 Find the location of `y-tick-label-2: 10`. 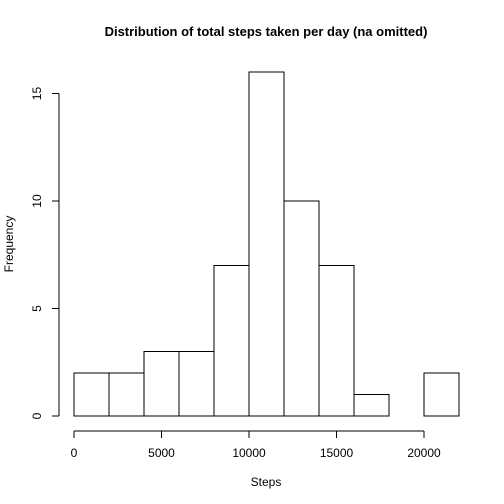

y-tick-label-2: 10 is located at coordinates (37, 201).